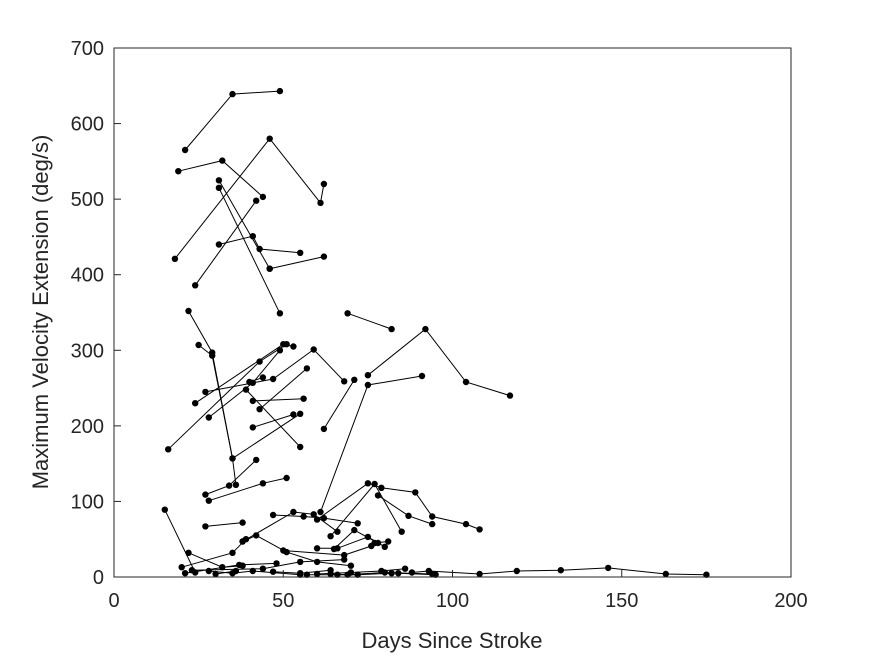 Image resolution: width=875 pixels, height=661 pixels. I want to click on y-tick-label: 400, so click(87, 276).